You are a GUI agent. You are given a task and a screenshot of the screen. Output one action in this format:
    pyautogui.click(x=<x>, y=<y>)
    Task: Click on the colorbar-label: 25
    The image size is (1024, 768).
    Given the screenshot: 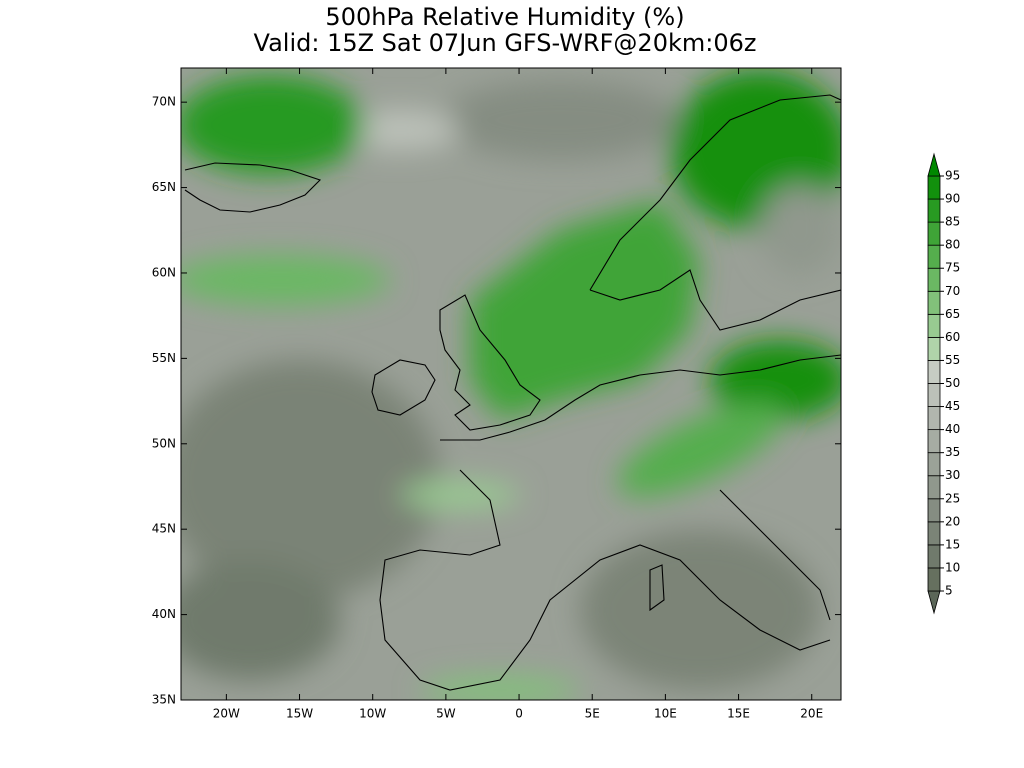 What is the action you would take?
    pyautogui.click(x=952, y=498)
    